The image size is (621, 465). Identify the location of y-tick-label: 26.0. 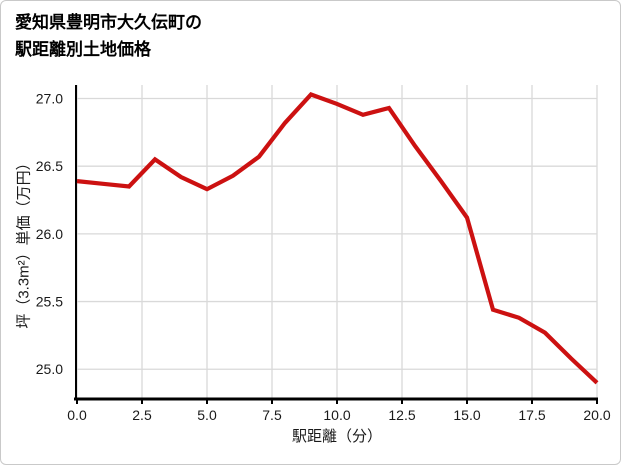
(49, 234).